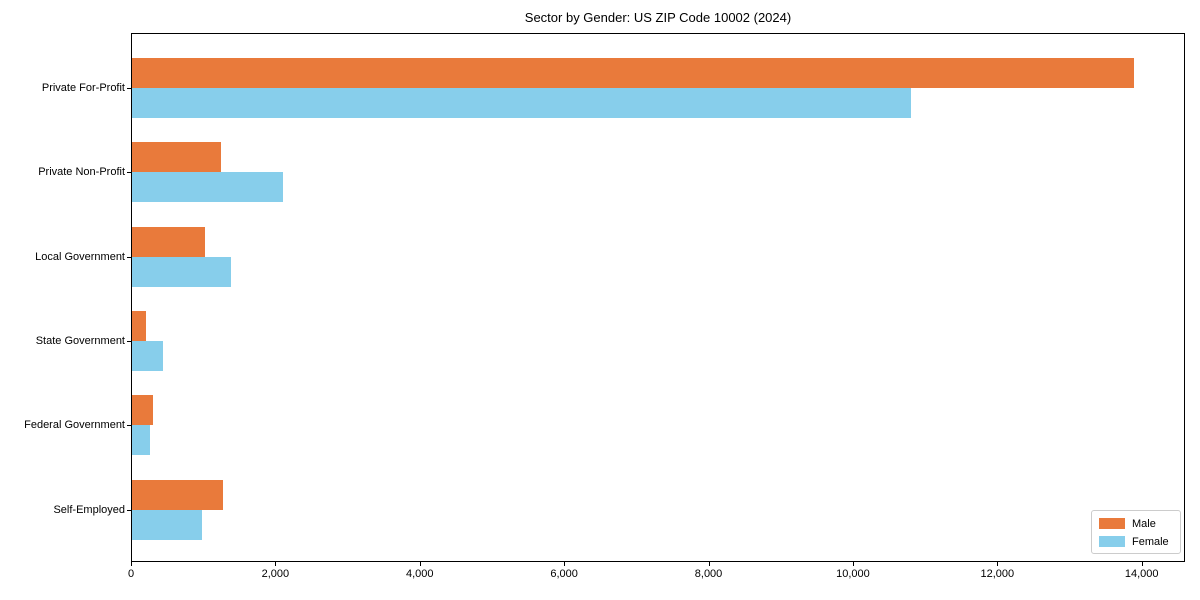  Describe the element at coordinates (74, 425) in the screenshot. I see `y-tick-label: Federal Government` at that location.